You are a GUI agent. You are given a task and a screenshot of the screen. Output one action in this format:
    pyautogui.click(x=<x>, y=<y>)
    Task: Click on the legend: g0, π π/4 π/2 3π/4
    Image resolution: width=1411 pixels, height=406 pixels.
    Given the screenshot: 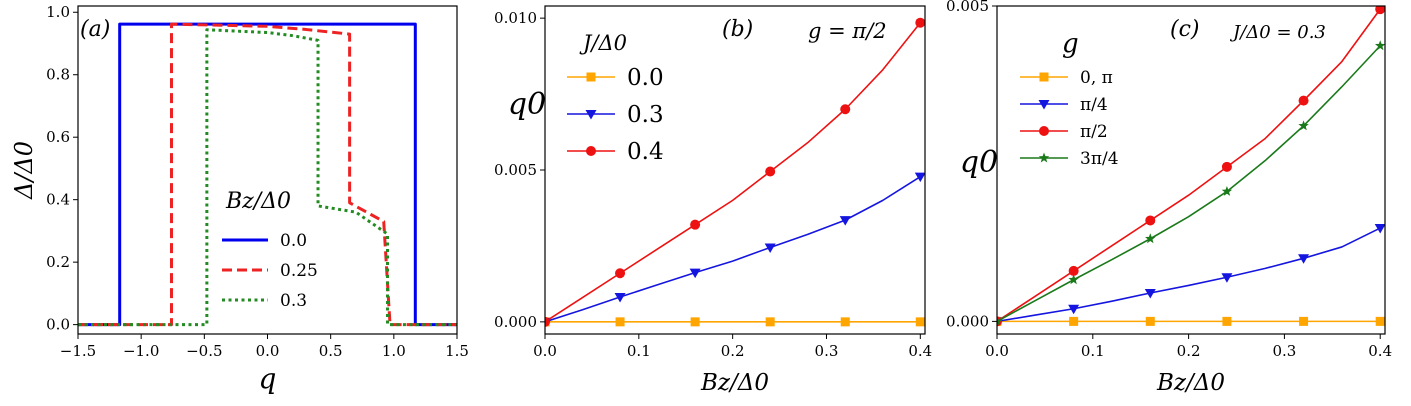 What is the action you would take?
    pyautogui.click(x=1069, y=99)
    